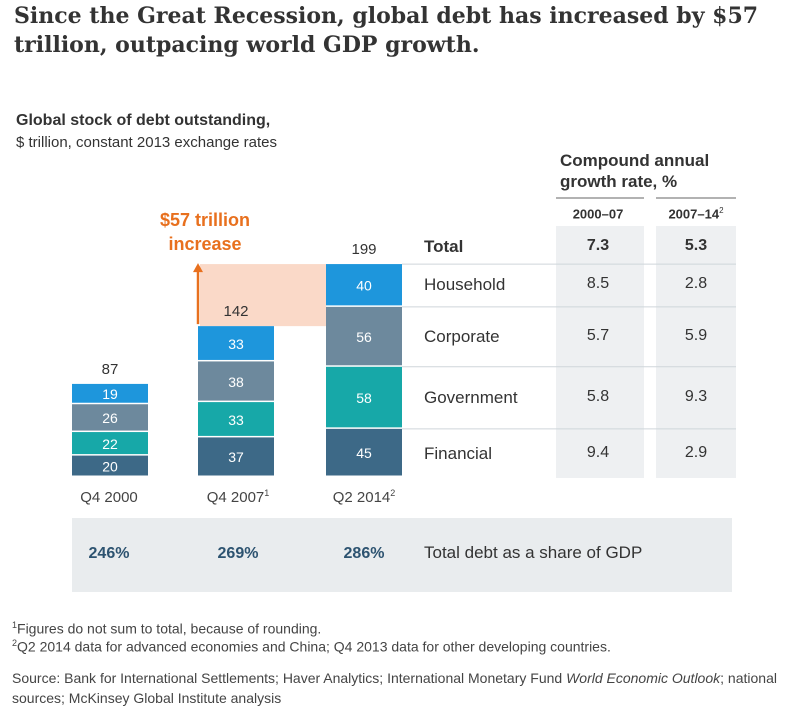 This screenshot has height=714, width=800. I want to click on bar-value-label: 22, so click(110, 444).